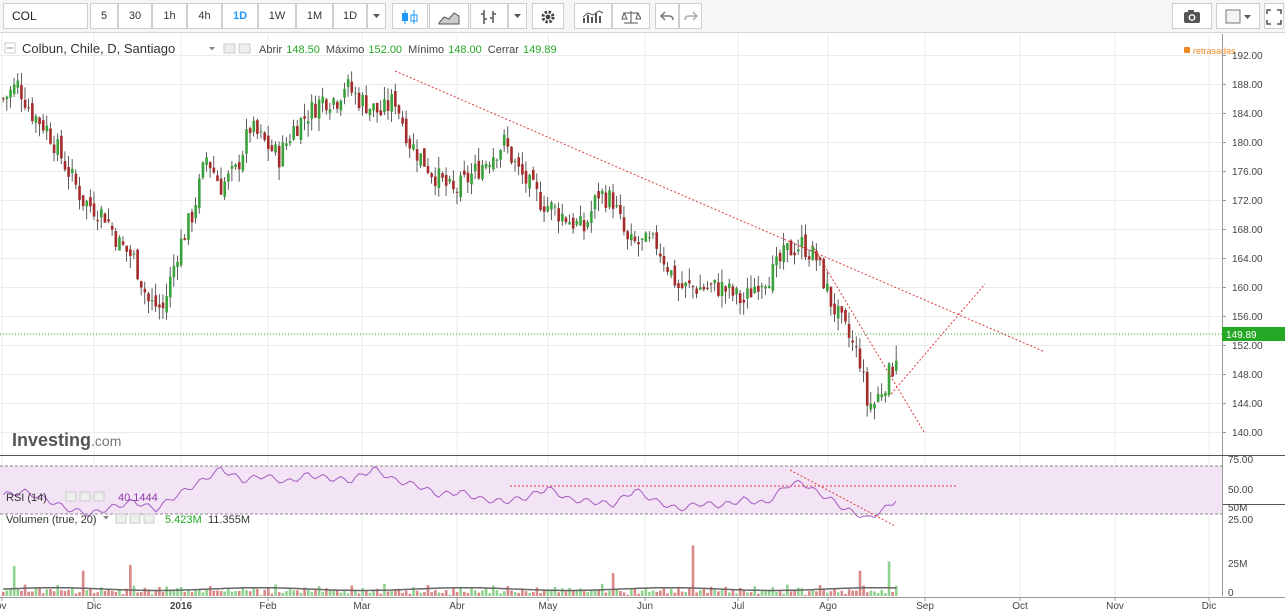 The height and width of the screenshot is (612, 1285). I want to click on last-price-label: 149.89, so click(1241, 335).